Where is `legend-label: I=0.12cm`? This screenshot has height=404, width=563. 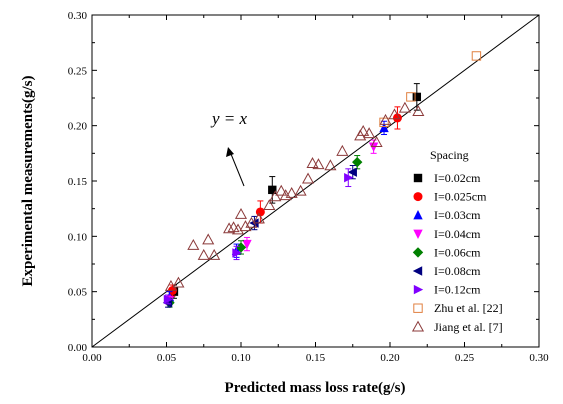 legend-label: I=0.12cm is located at coordinates (457, 290).